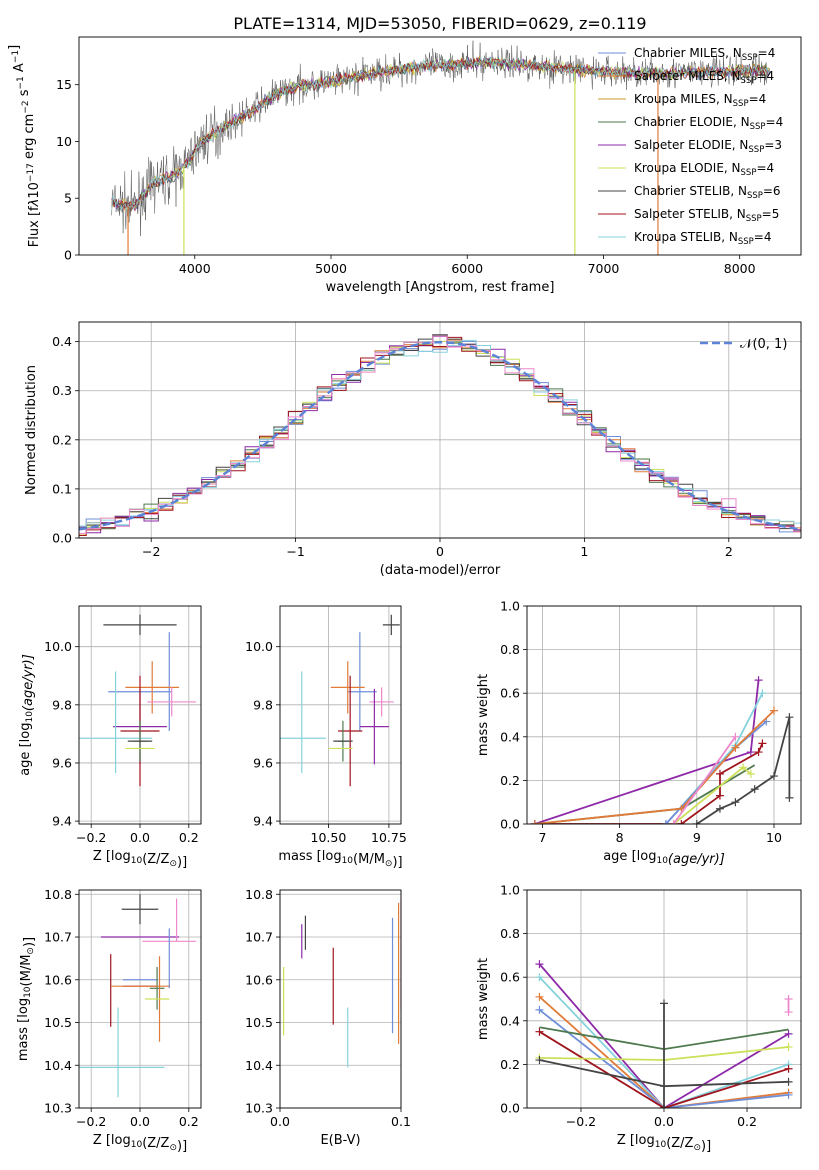  I want to click on y-tick-label: 9.8, so click(263, 704).